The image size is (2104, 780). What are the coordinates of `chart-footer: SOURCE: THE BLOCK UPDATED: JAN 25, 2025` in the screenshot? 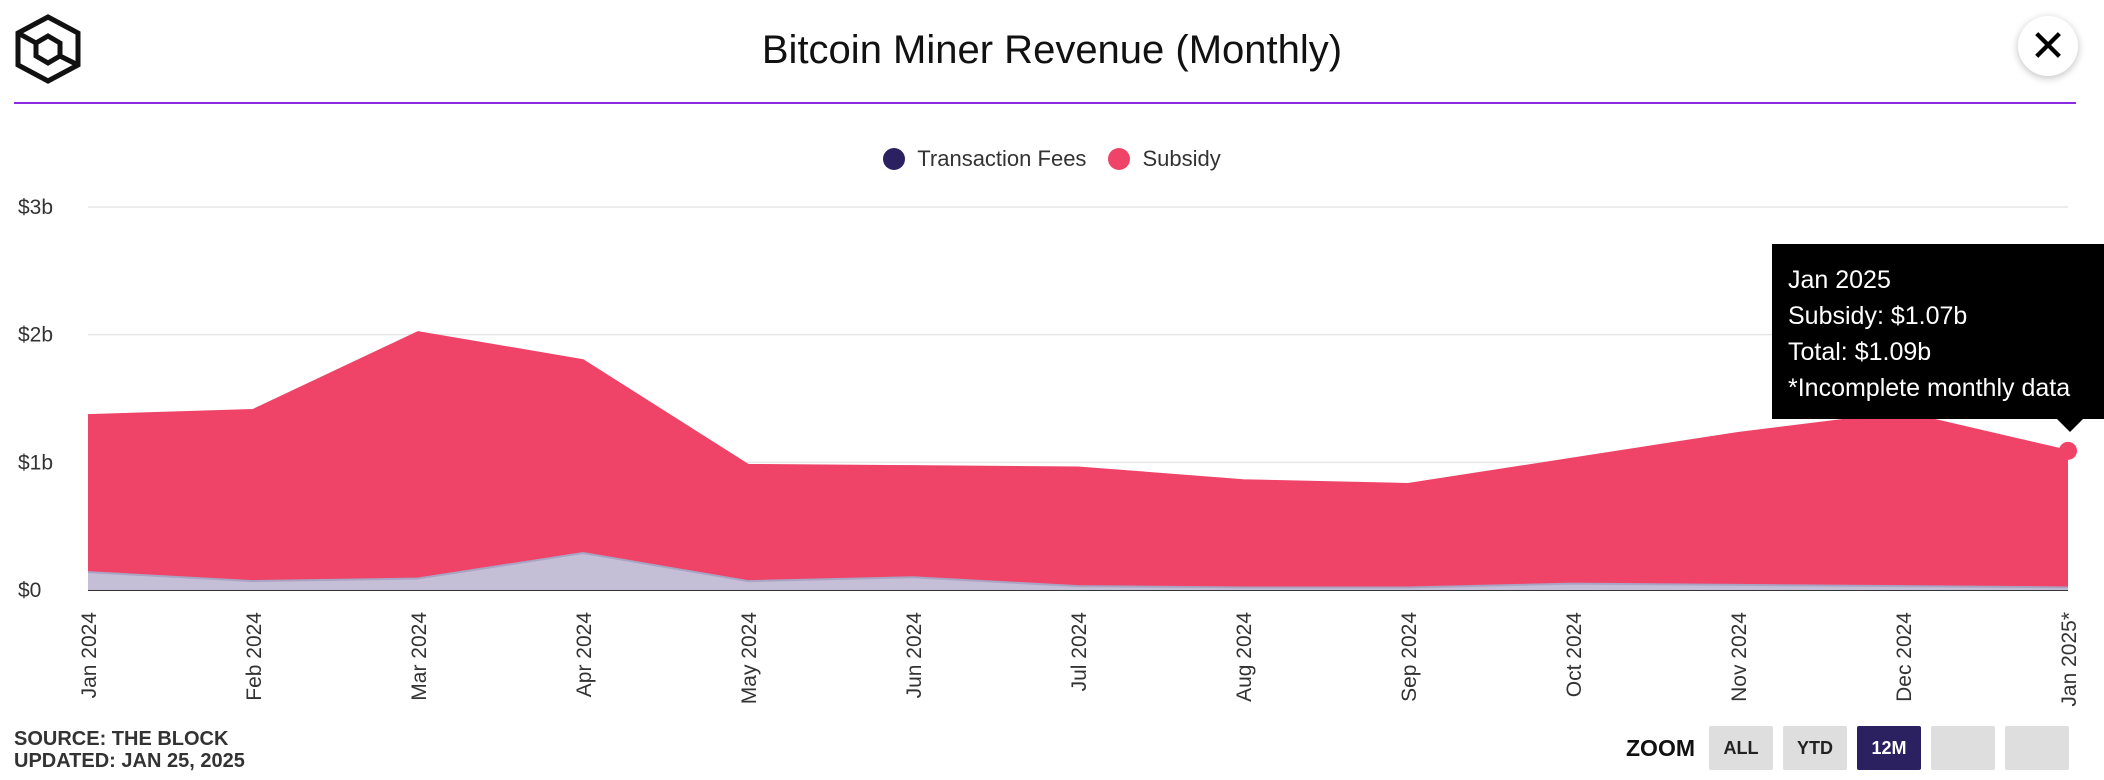 It's located at (129, 750).